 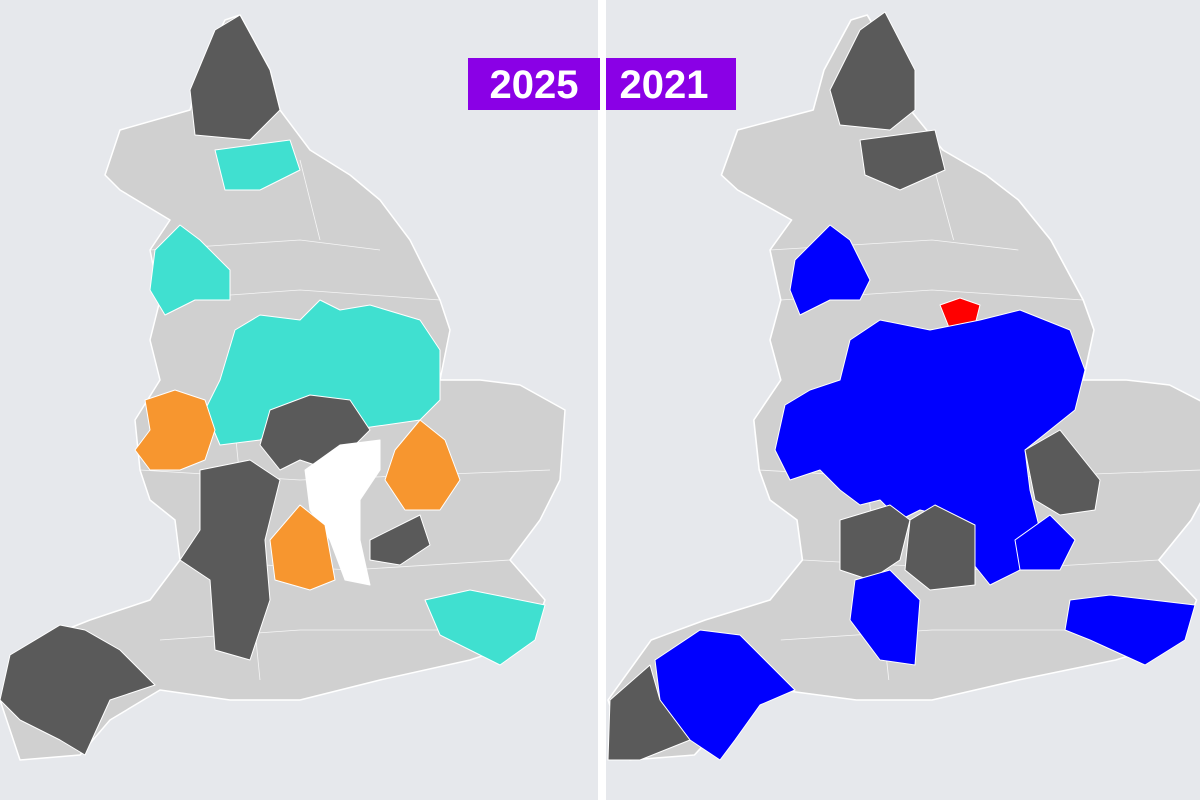 I want to click on year-label: 2025, so click(x=534, y=85).